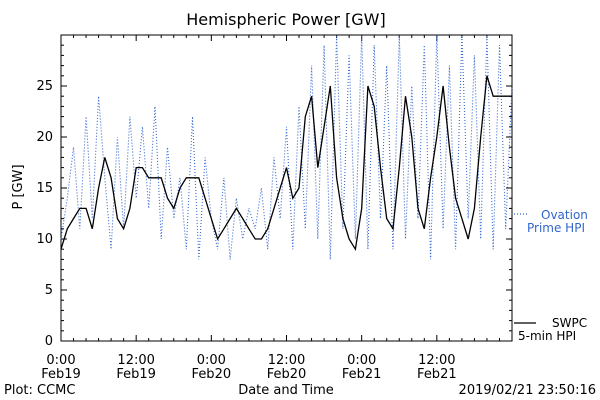  I want to click on chart-title: Hemispheric Power [GW], so click(285, 19).